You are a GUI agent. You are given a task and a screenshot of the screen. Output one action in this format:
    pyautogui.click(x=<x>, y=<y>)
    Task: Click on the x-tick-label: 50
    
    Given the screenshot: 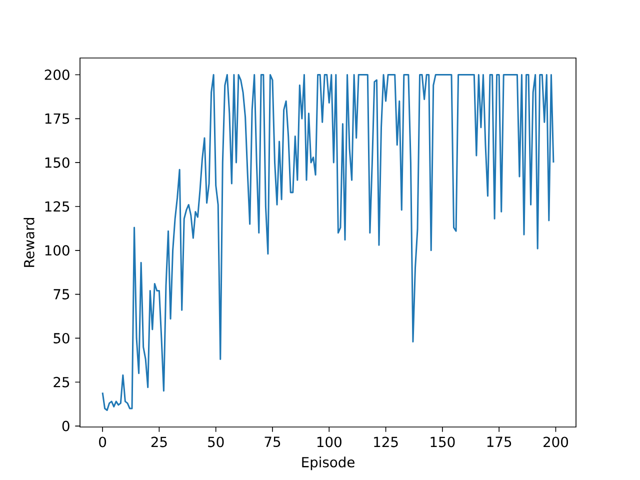 What is the action you would take?
    pyautogui.click(x=216, y=442)
    